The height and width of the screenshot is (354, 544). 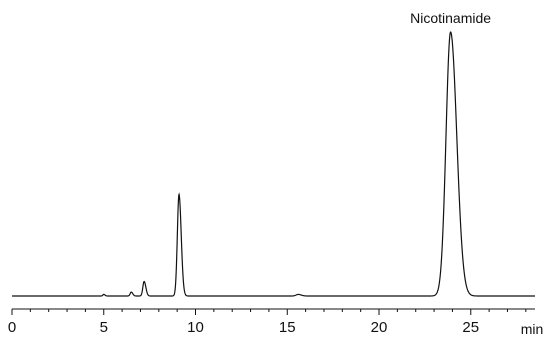 I want to click on peak-annotation-label: Nicotinamide, so click(x=450, y=18).